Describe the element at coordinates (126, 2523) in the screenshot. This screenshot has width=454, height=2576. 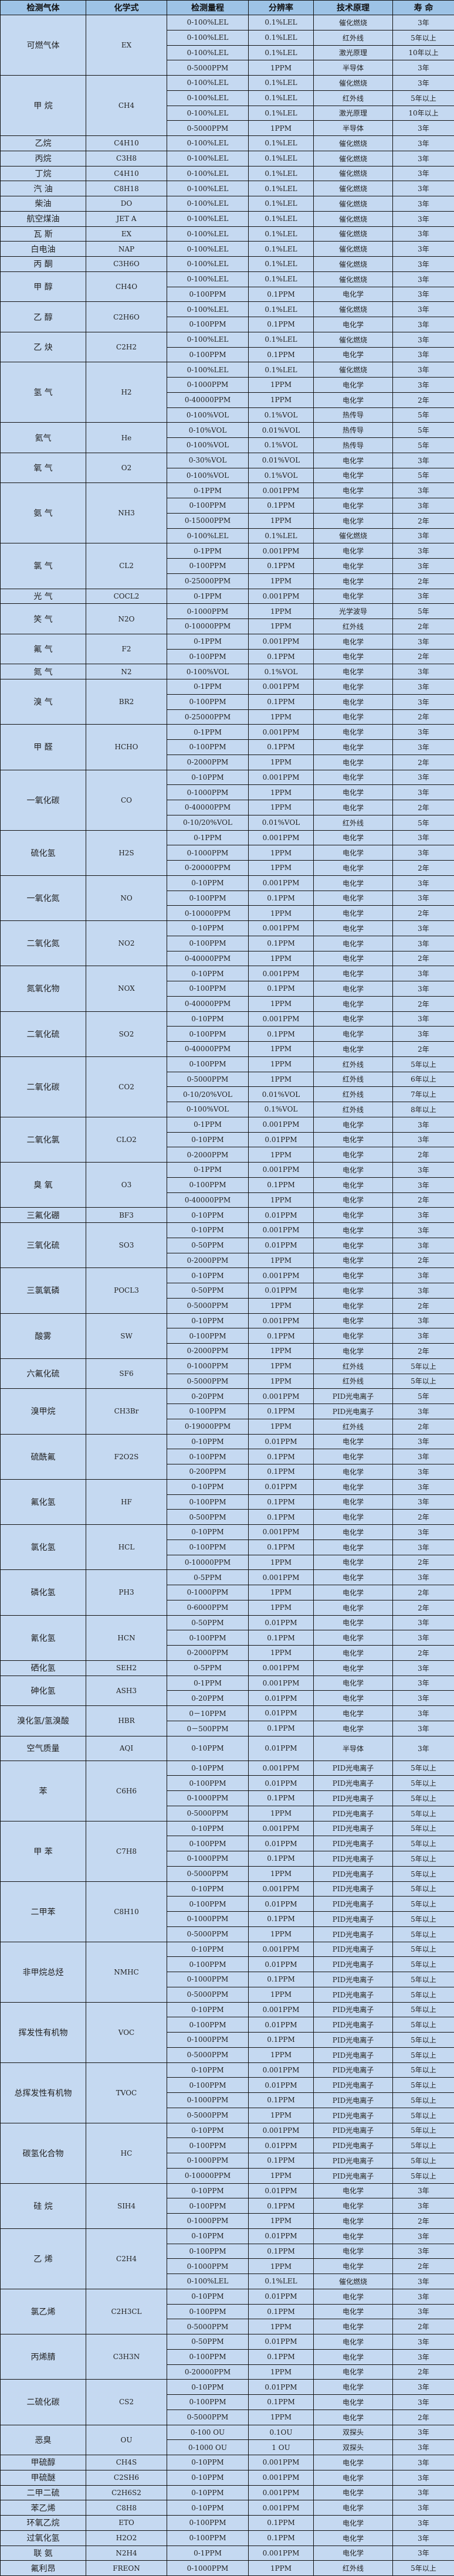
I see `formula-cell: ETO` at that location.